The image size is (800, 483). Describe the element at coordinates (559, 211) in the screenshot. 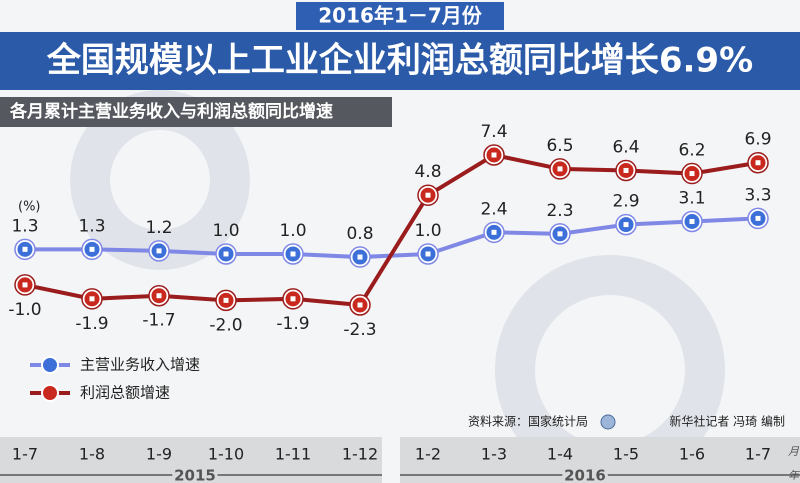

I see `value-label: 2.3` at that location.